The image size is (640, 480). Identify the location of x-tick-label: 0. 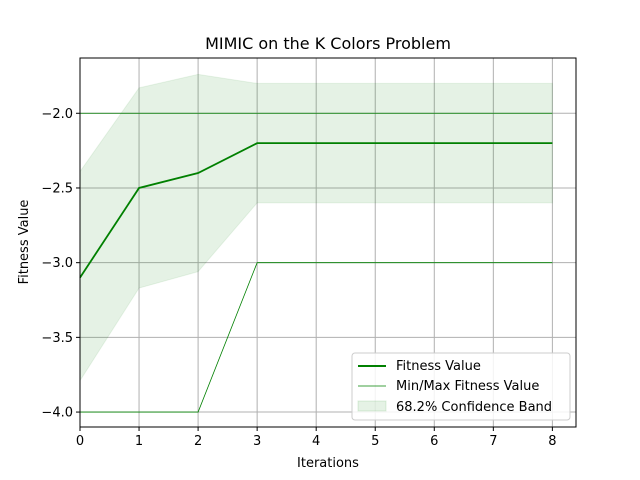
(80, 441).